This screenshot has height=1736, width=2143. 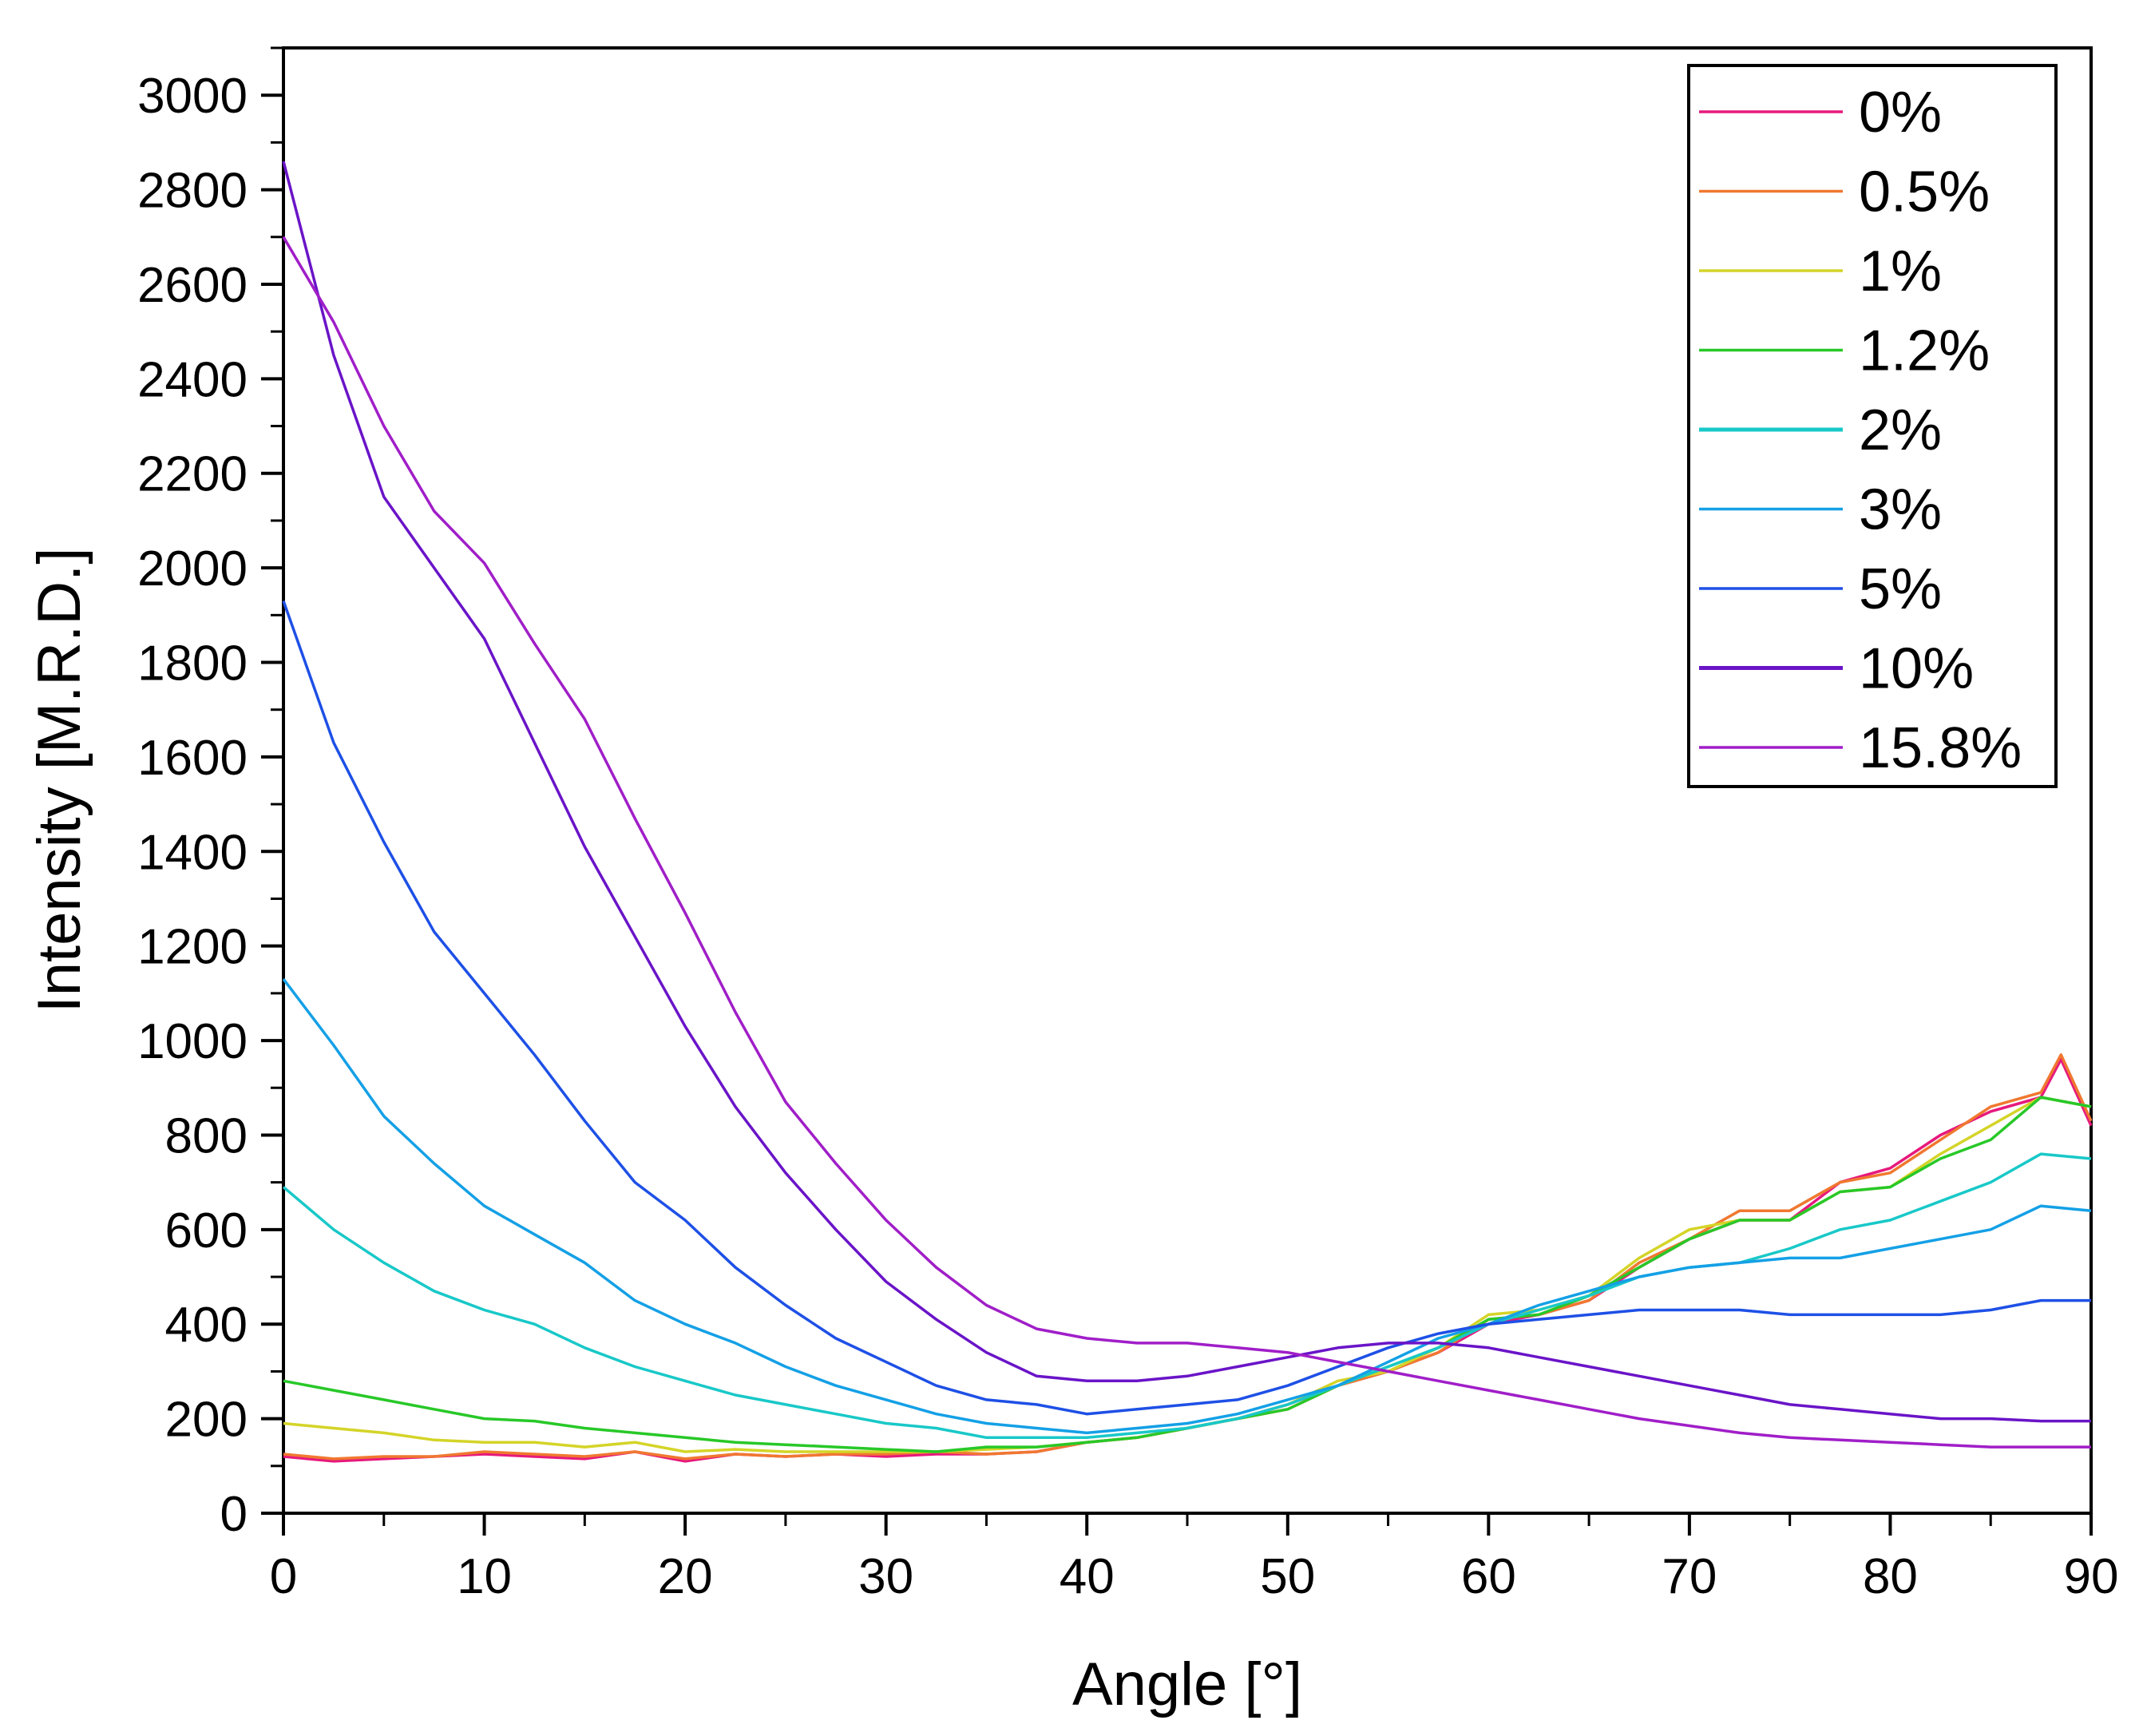 What do you see at coordinates (1924, 351) in the screenshot?
I see `legend-label: 1.2%` at bounding box center [1924, 351].